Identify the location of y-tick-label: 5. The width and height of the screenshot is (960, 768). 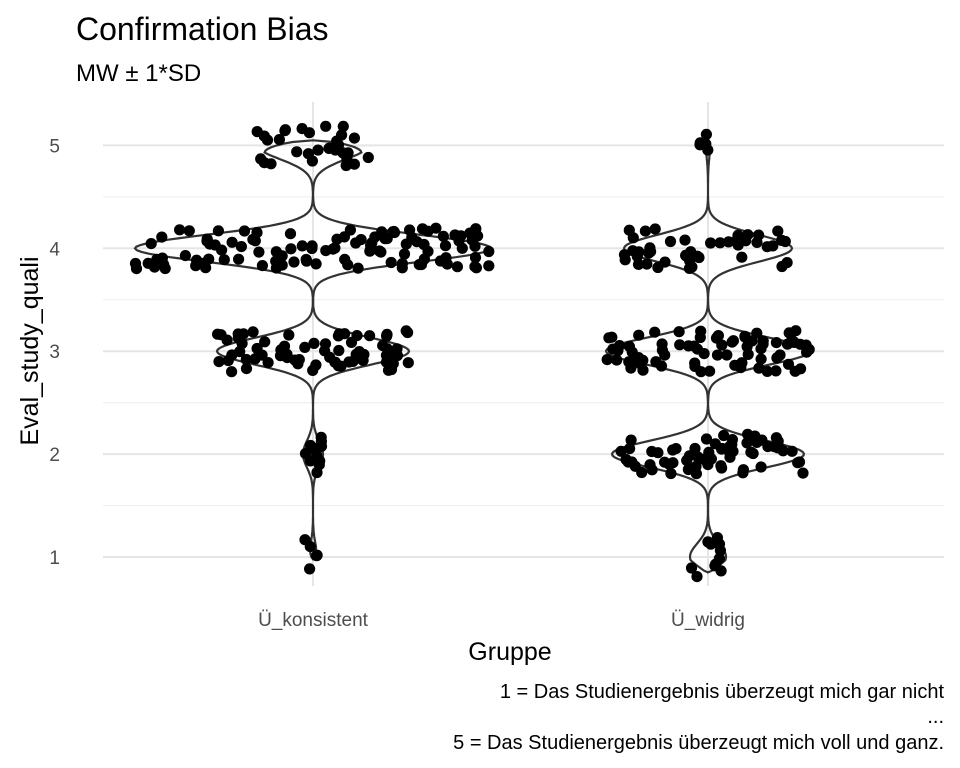
(54, 146).